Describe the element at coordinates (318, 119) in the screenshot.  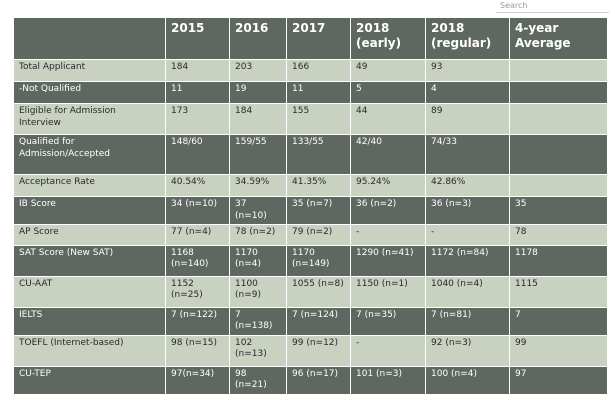
I see `cell-2017: 155` at that location.